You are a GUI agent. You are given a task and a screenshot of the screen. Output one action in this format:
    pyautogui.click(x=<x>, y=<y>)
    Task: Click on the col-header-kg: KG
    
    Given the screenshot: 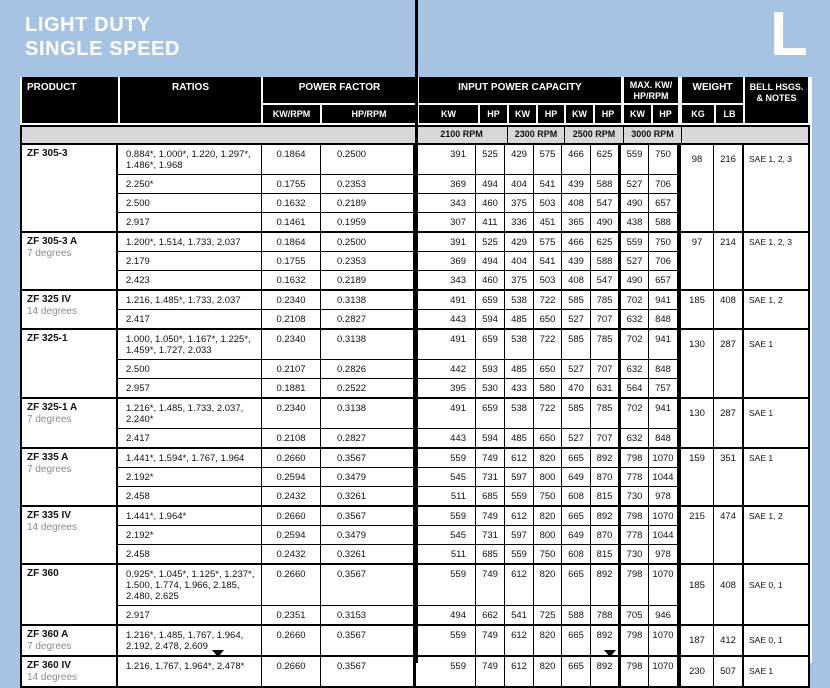 What is the action you would take?
    pyautogui.click(x=698, y=114)
    